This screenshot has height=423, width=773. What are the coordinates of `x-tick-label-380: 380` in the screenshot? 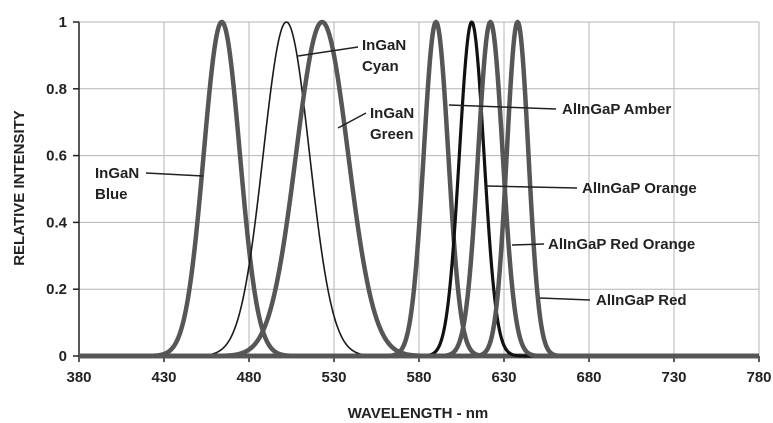 It's located at (78, 377).